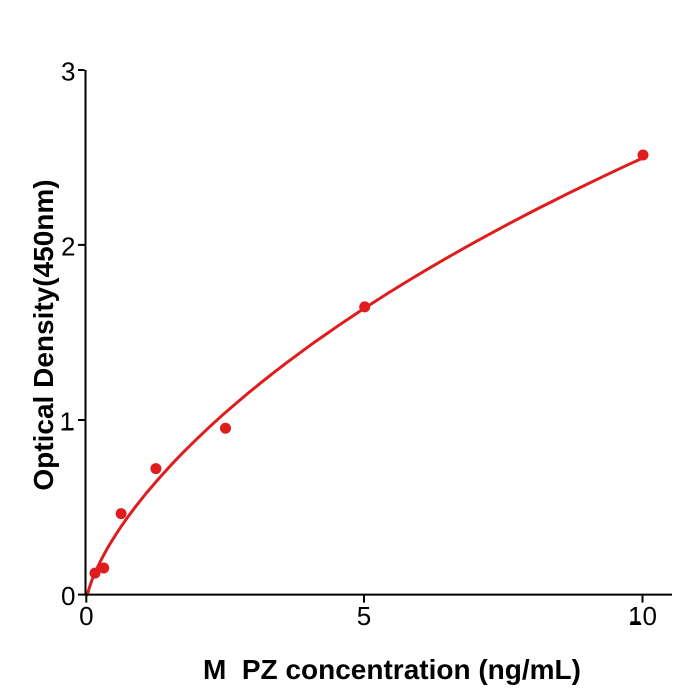 This screenshot has width=700, height=700. Describe the element at coordinates (642, 616) in the screenshot. I see `svg-text: 10` at that location.